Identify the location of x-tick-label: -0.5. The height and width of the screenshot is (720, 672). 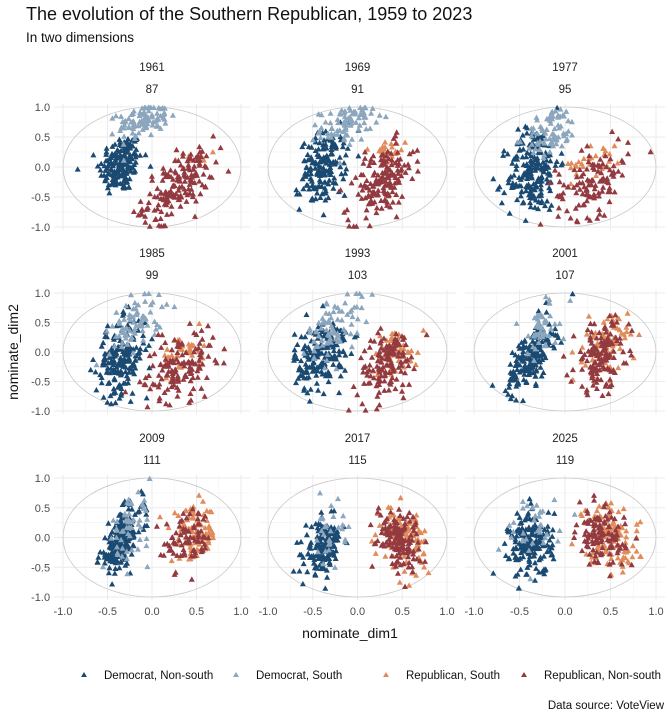
(107, 612).